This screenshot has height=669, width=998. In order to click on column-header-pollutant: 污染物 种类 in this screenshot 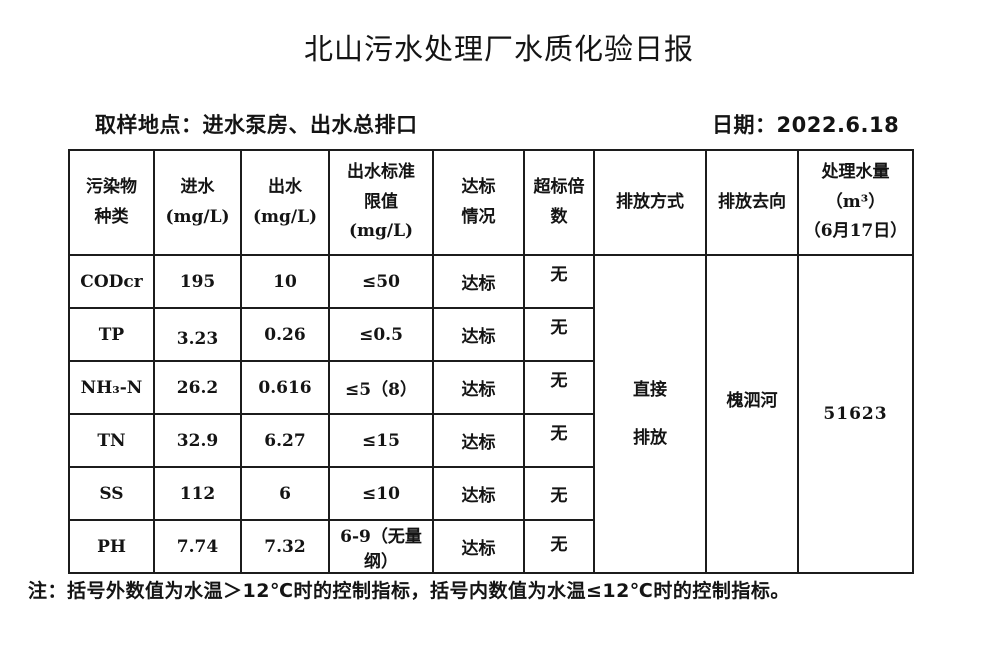, I will do `click(111, 202)`.